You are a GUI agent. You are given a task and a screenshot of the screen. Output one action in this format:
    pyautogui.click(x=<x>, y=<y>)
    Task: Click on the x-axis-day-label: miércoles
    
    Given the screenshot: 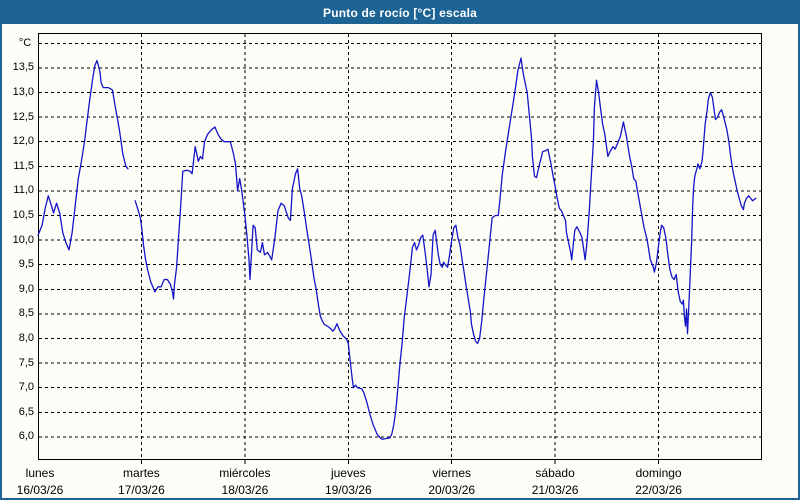 What is the action you would take?
    pyautogui.click(x=245, y=473)
    